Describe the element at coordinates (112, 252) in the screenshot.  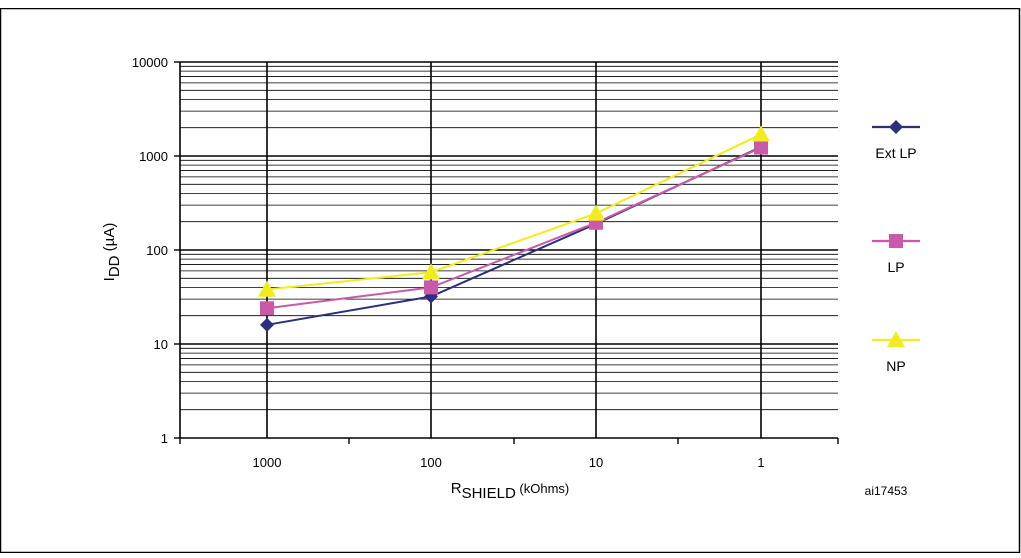
I see `y-axis-label: IDD (µA)` at that location.